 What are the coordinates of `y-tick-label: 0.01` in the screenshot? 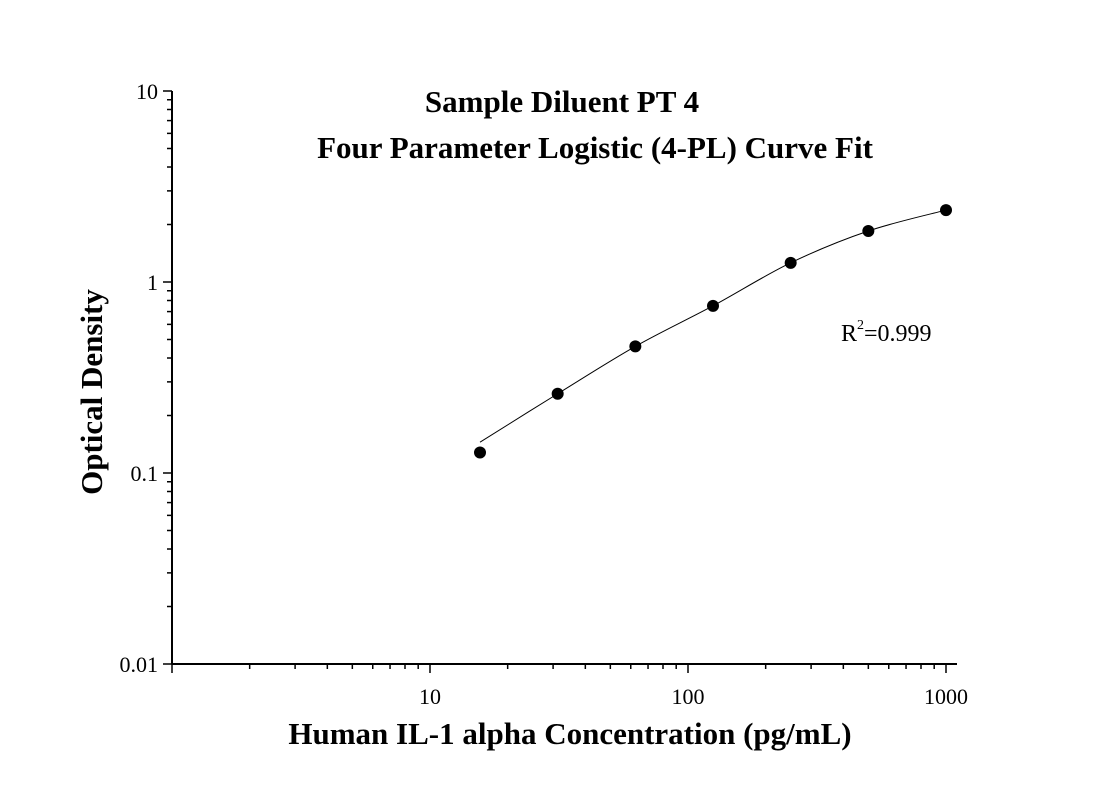 It's located at (139, 664).